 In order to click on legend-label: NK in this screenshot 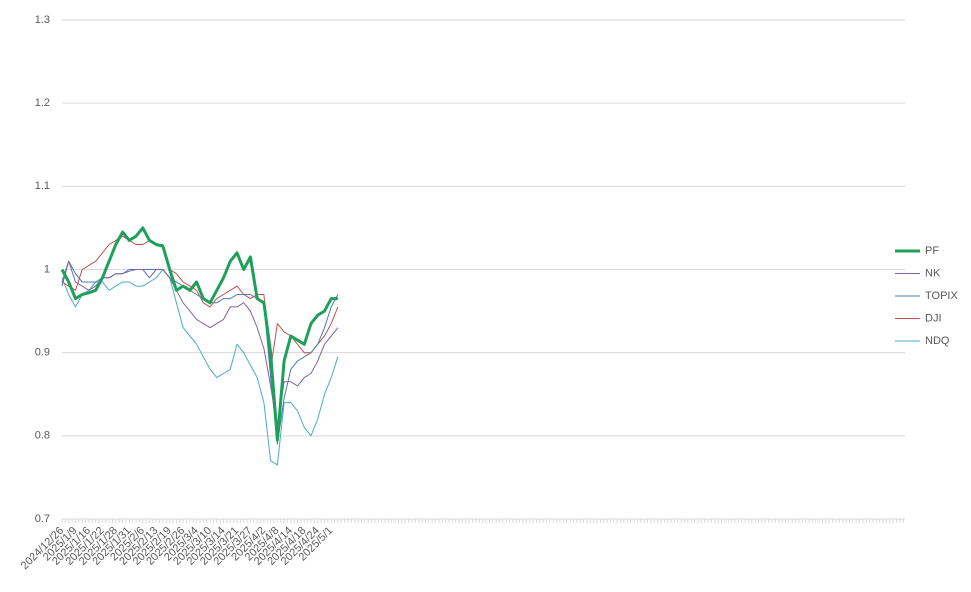, I will do `click(933, 273)`.